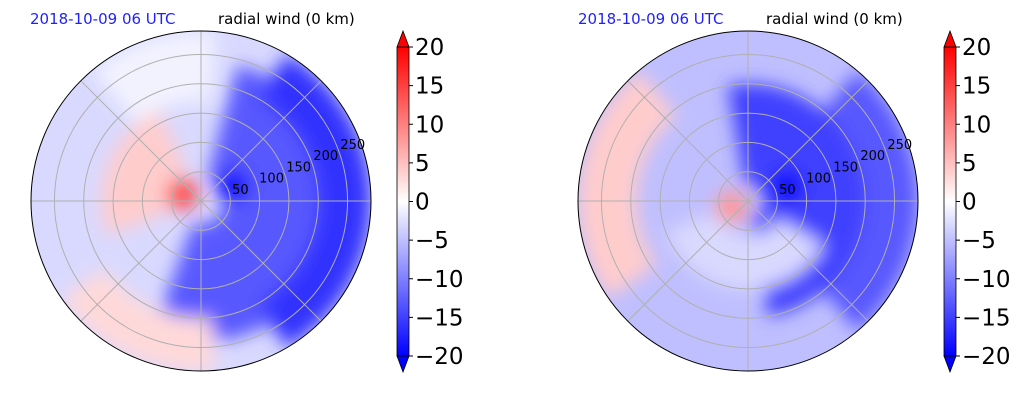 The image size is (1028, 405). I want to click on field-nw-positive, so click(144, 173).